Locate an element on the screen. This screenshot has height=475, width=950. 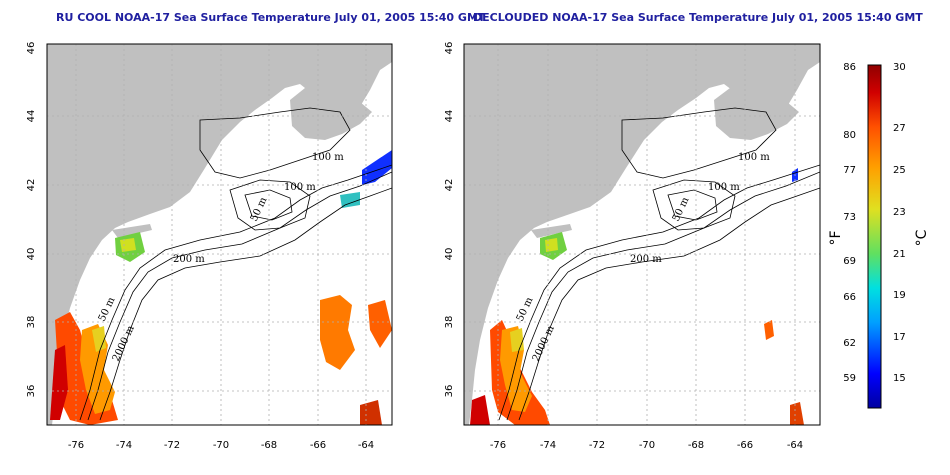
colorbar-c-tick: 19 is located at coordinates (899, 295).